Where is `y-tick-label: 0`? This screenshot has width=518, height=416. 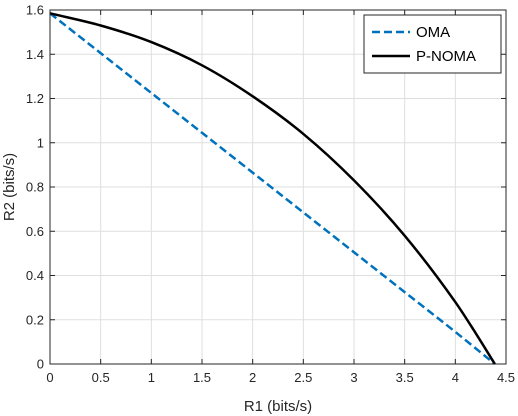 y-tick-label: 0 is located at coordinates (40, 364).